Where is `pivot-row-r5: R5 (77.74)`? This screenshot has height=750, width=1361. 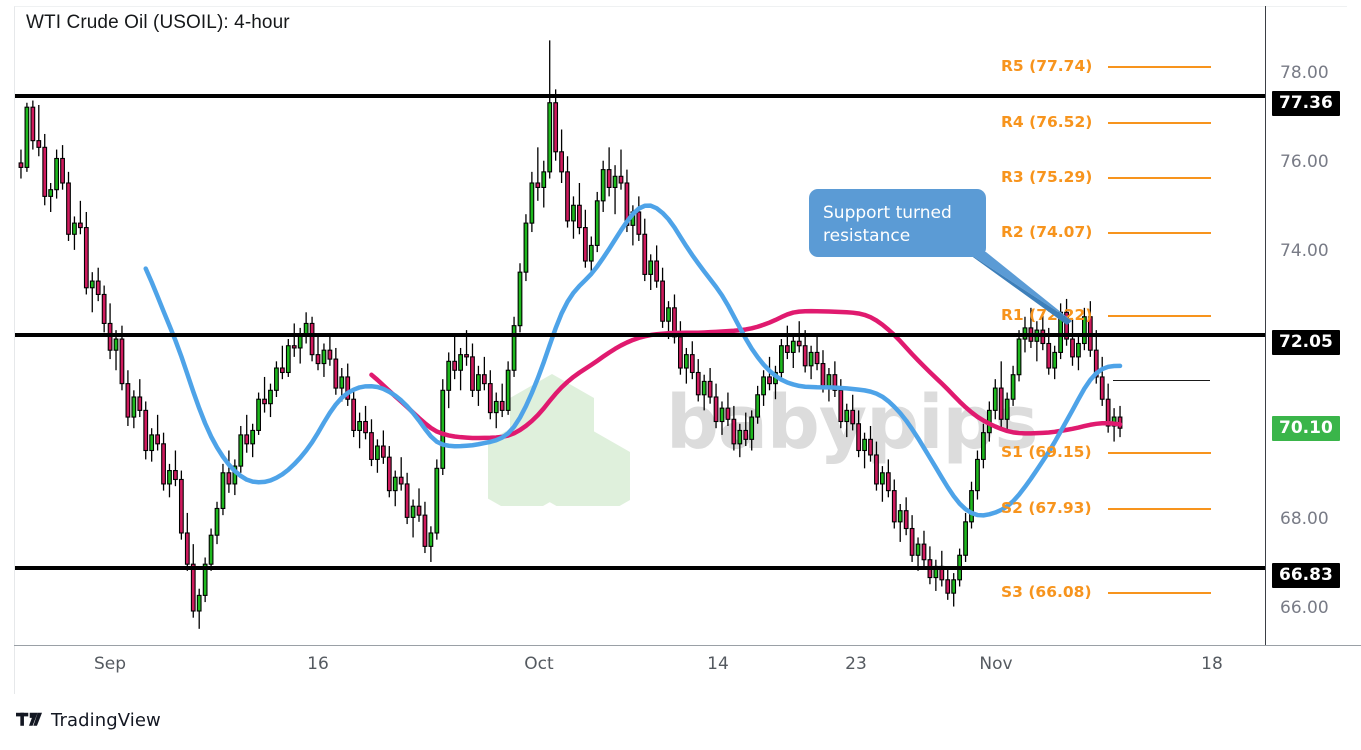
pivot-row-r5: R5 (77.74) is located at coordinates (1131, 66).